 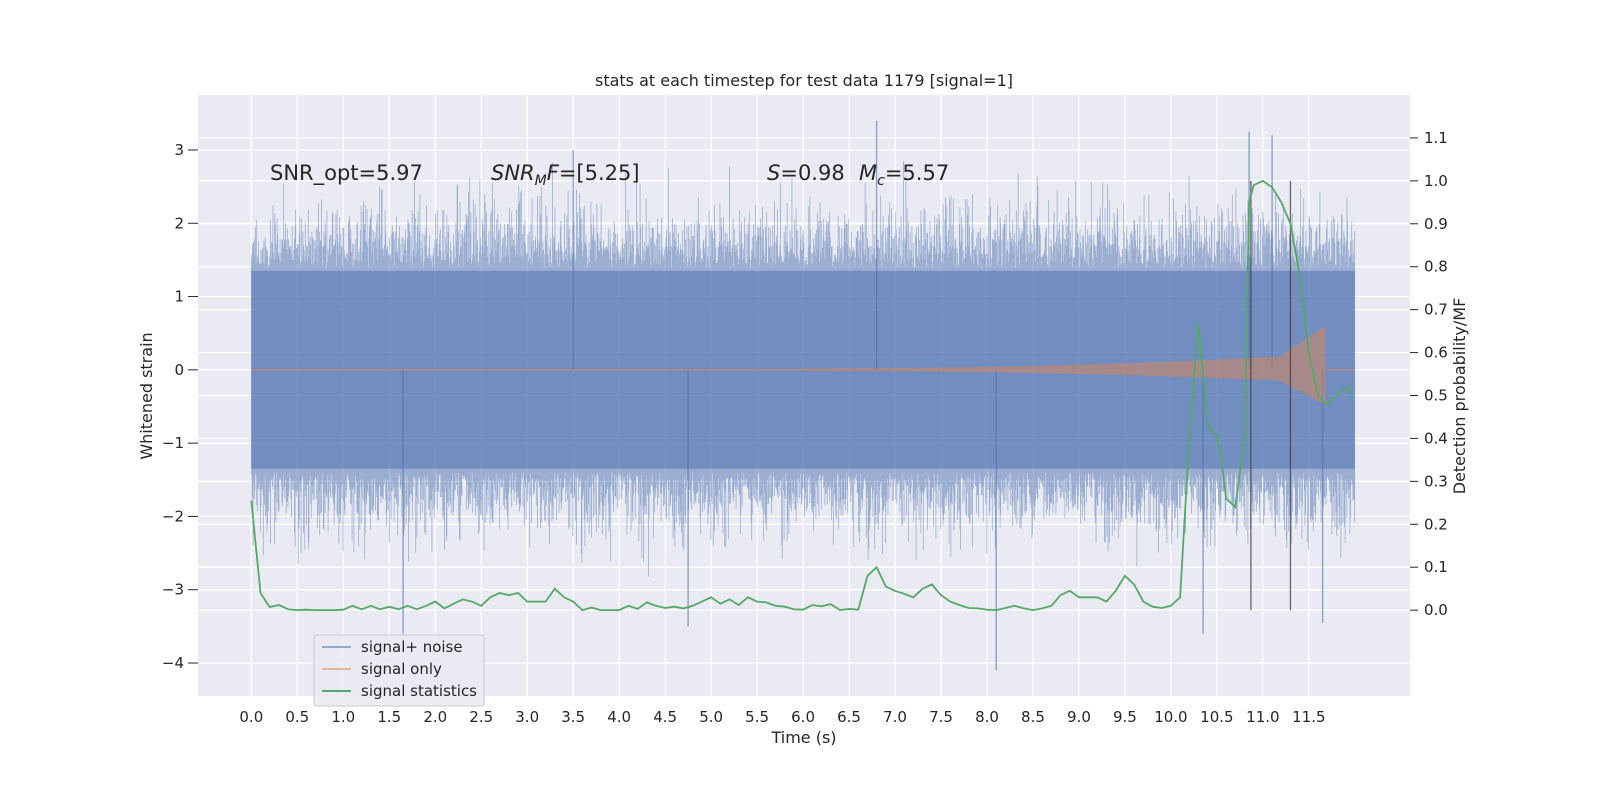 I want to click on x-tick-label: 4.5, so click(x=665, y=717).